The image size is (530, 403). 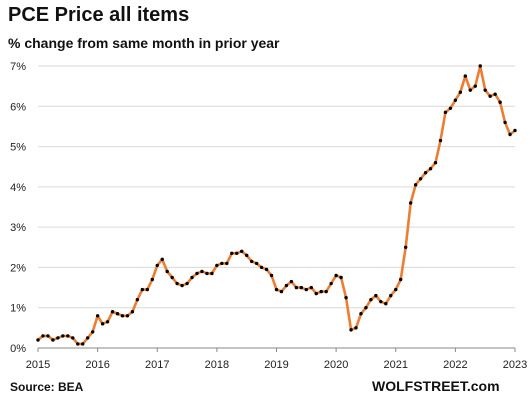 What do you see at coordinates (144, 43) in the screenshot?
I see `chart-subtitle: % change from same month in prior year` at bounding box center [144, 43].